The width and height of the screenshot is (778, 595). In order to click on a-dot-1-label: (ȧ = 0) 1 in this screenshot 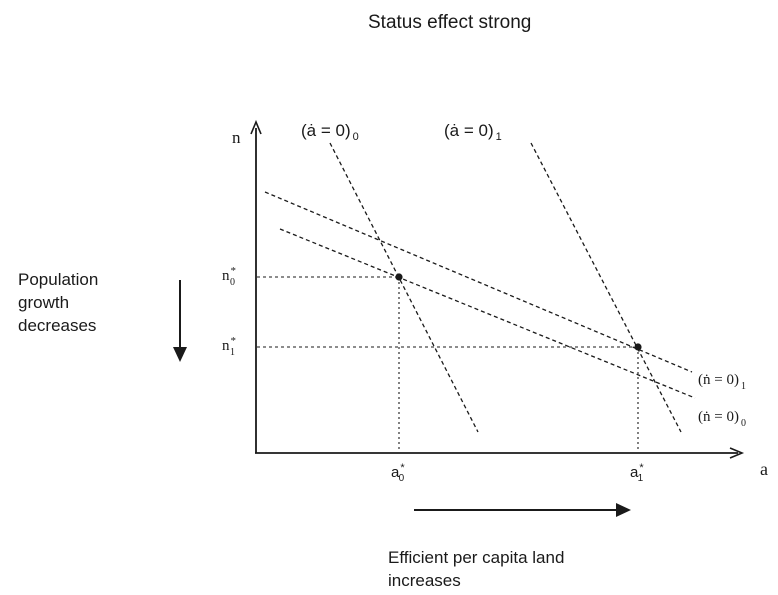, I will do `click(473, 132)`.